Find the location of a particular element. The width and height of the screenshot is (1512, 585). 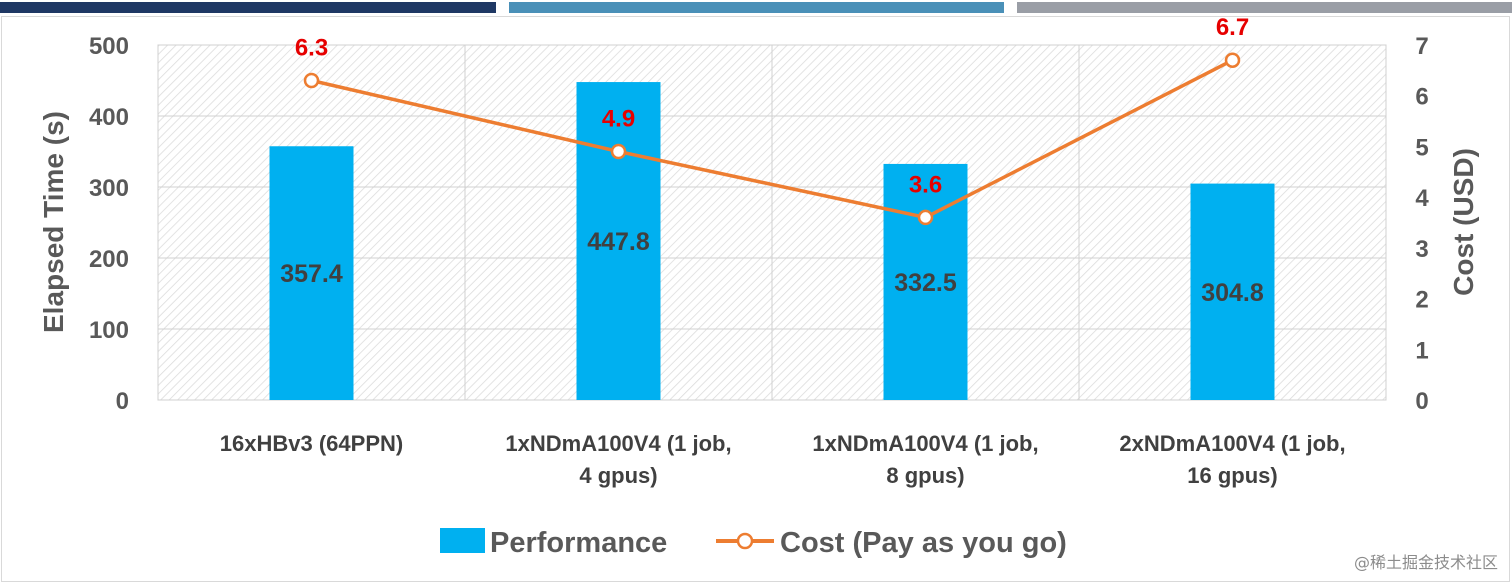

performance-bar-label: 447.8 is located at coordinates (618, 242).